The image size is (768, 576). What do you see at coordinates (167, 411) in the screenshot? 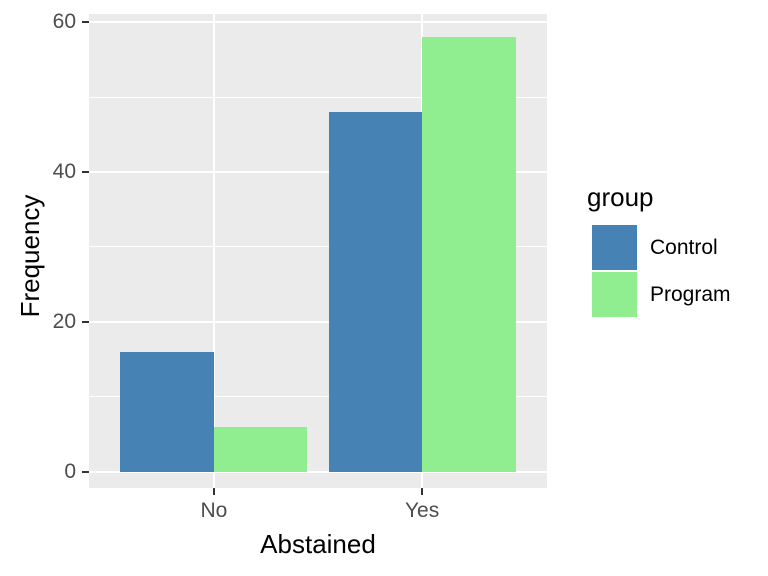
I see `bar-no-control` at bounding box center [167, 411].